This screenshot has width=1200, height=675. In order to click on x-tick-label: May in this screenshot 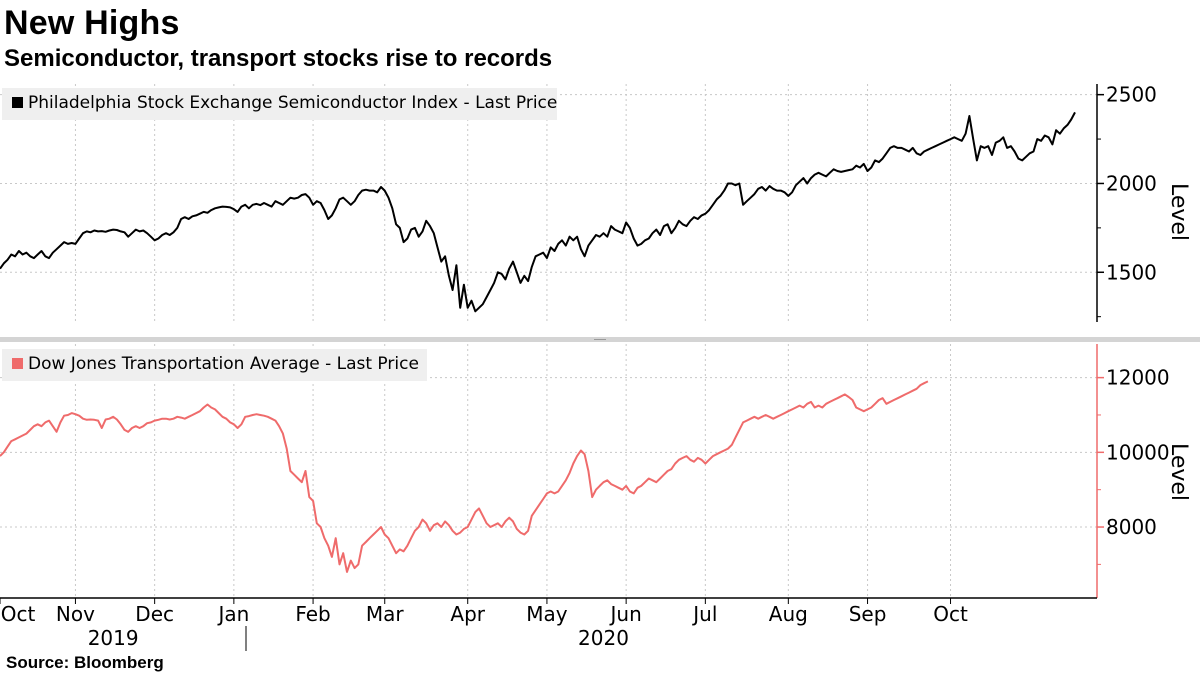, I will do `click(547, 614)`.